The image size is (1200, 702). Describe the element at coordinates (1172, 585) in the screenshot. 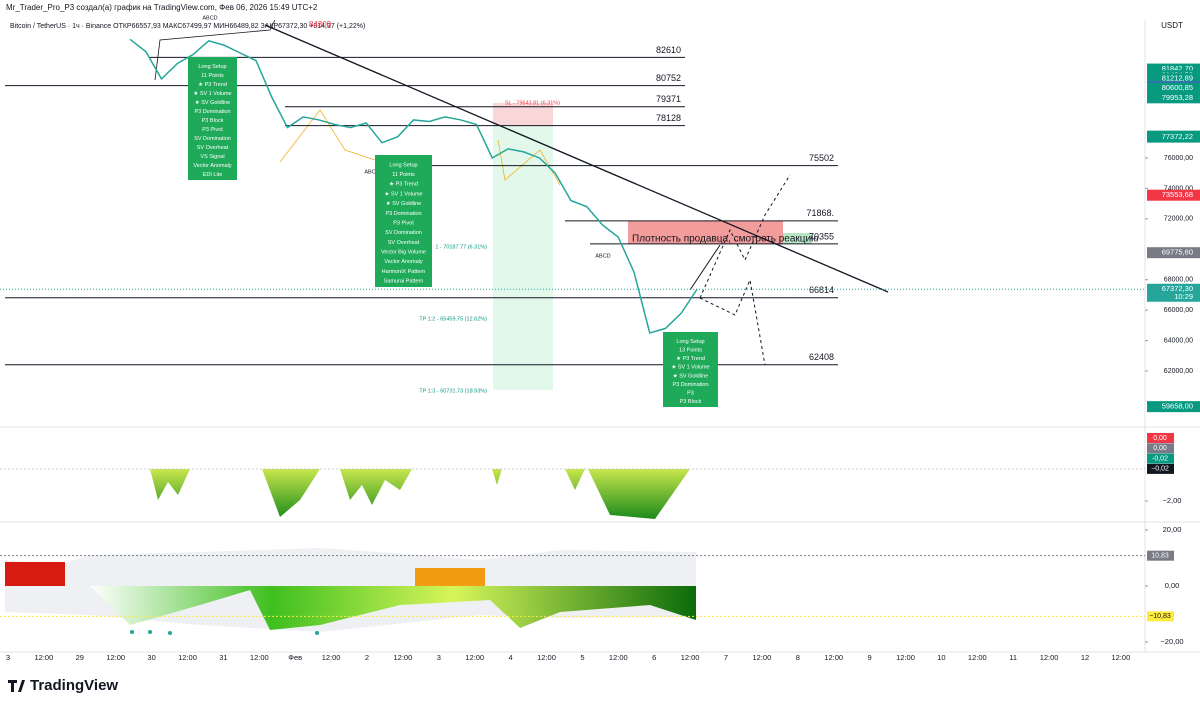

I see `y-tick-label: 0,00` at that location.